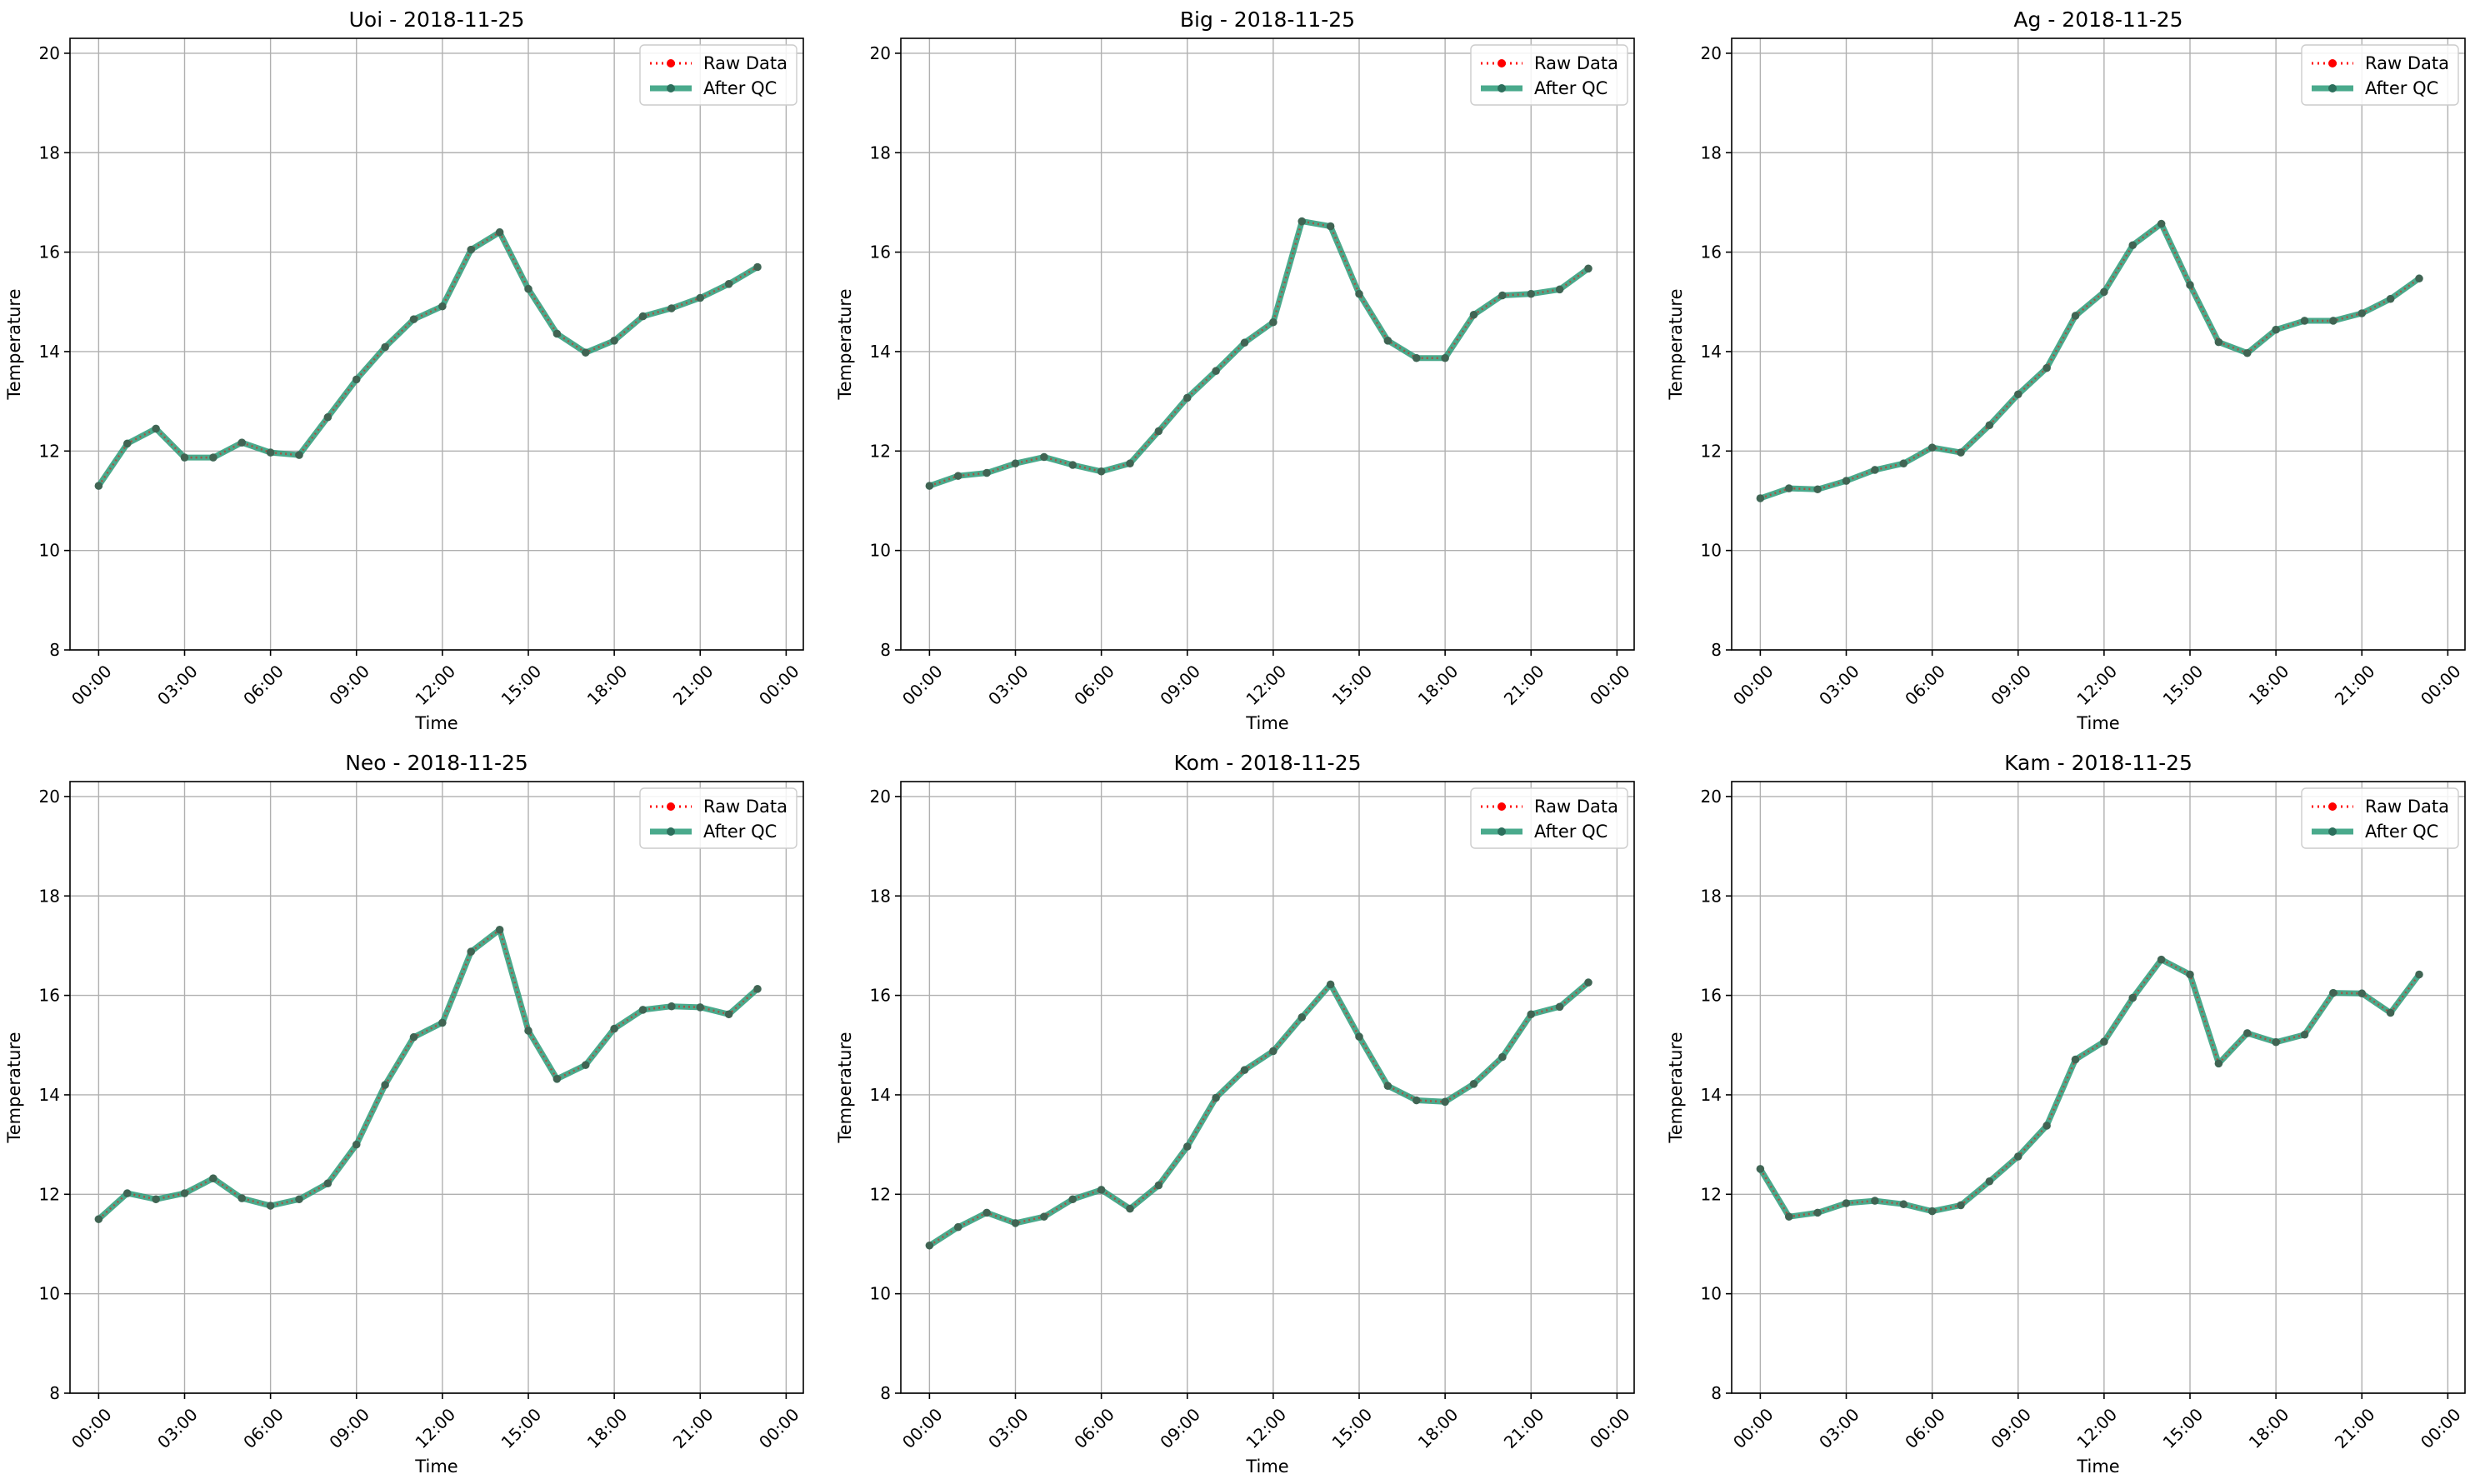 This screenshot has width=2485, height=1484. What do you see at coordinates (436, 763) in the screenshot?
I see `chart-title: Neo - 2018-11-25` at bounding box center [436, 763].